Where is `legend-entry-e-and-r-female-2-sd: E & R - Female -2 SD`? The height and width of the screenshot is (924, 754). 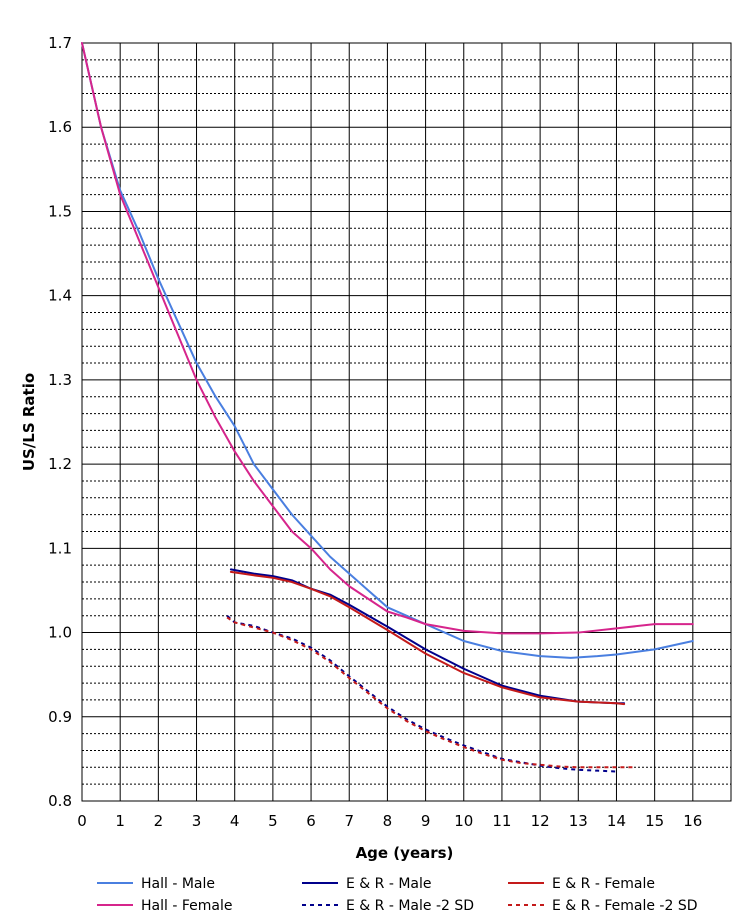
legend-entry-e-and-r-female-2-sd: E & R - Female -2 SD is located at coordinates (603, 906).